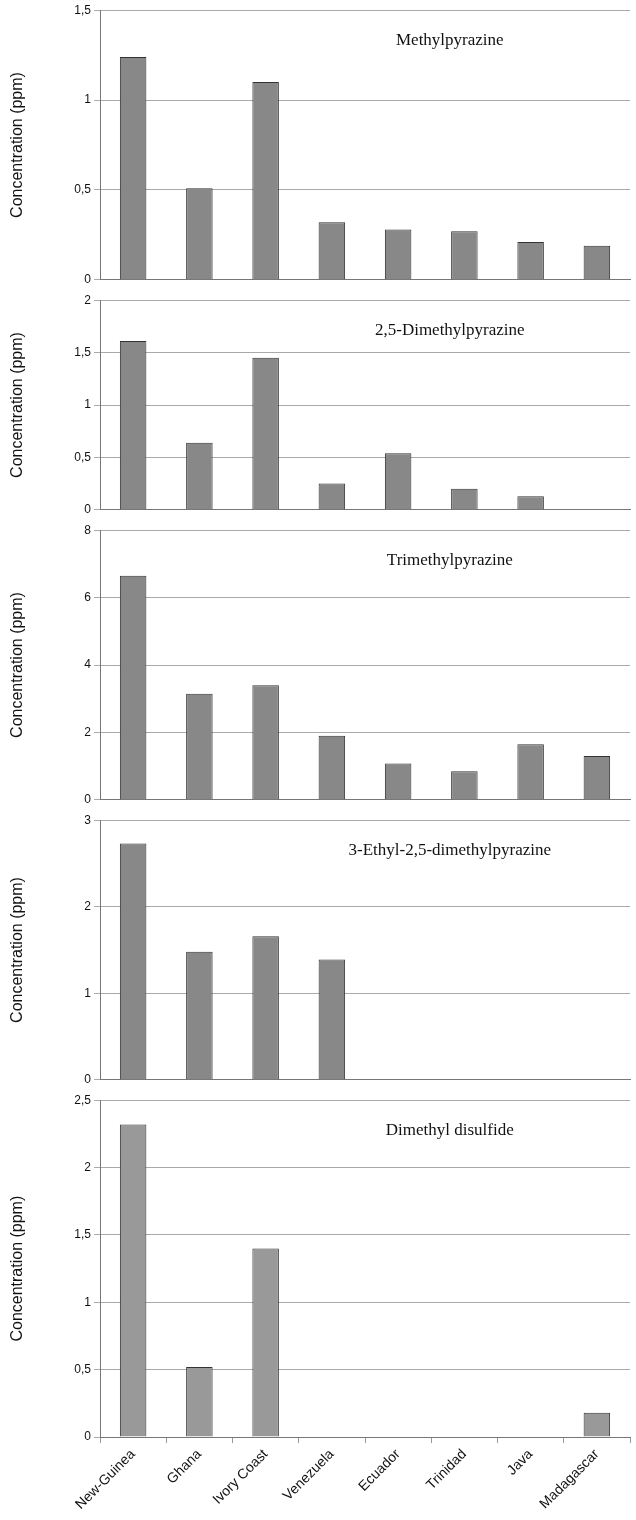 The height and width of the screenshot is (1520, 636). I want to click on text: Dimethyl disulfide, so click(449, 1129).